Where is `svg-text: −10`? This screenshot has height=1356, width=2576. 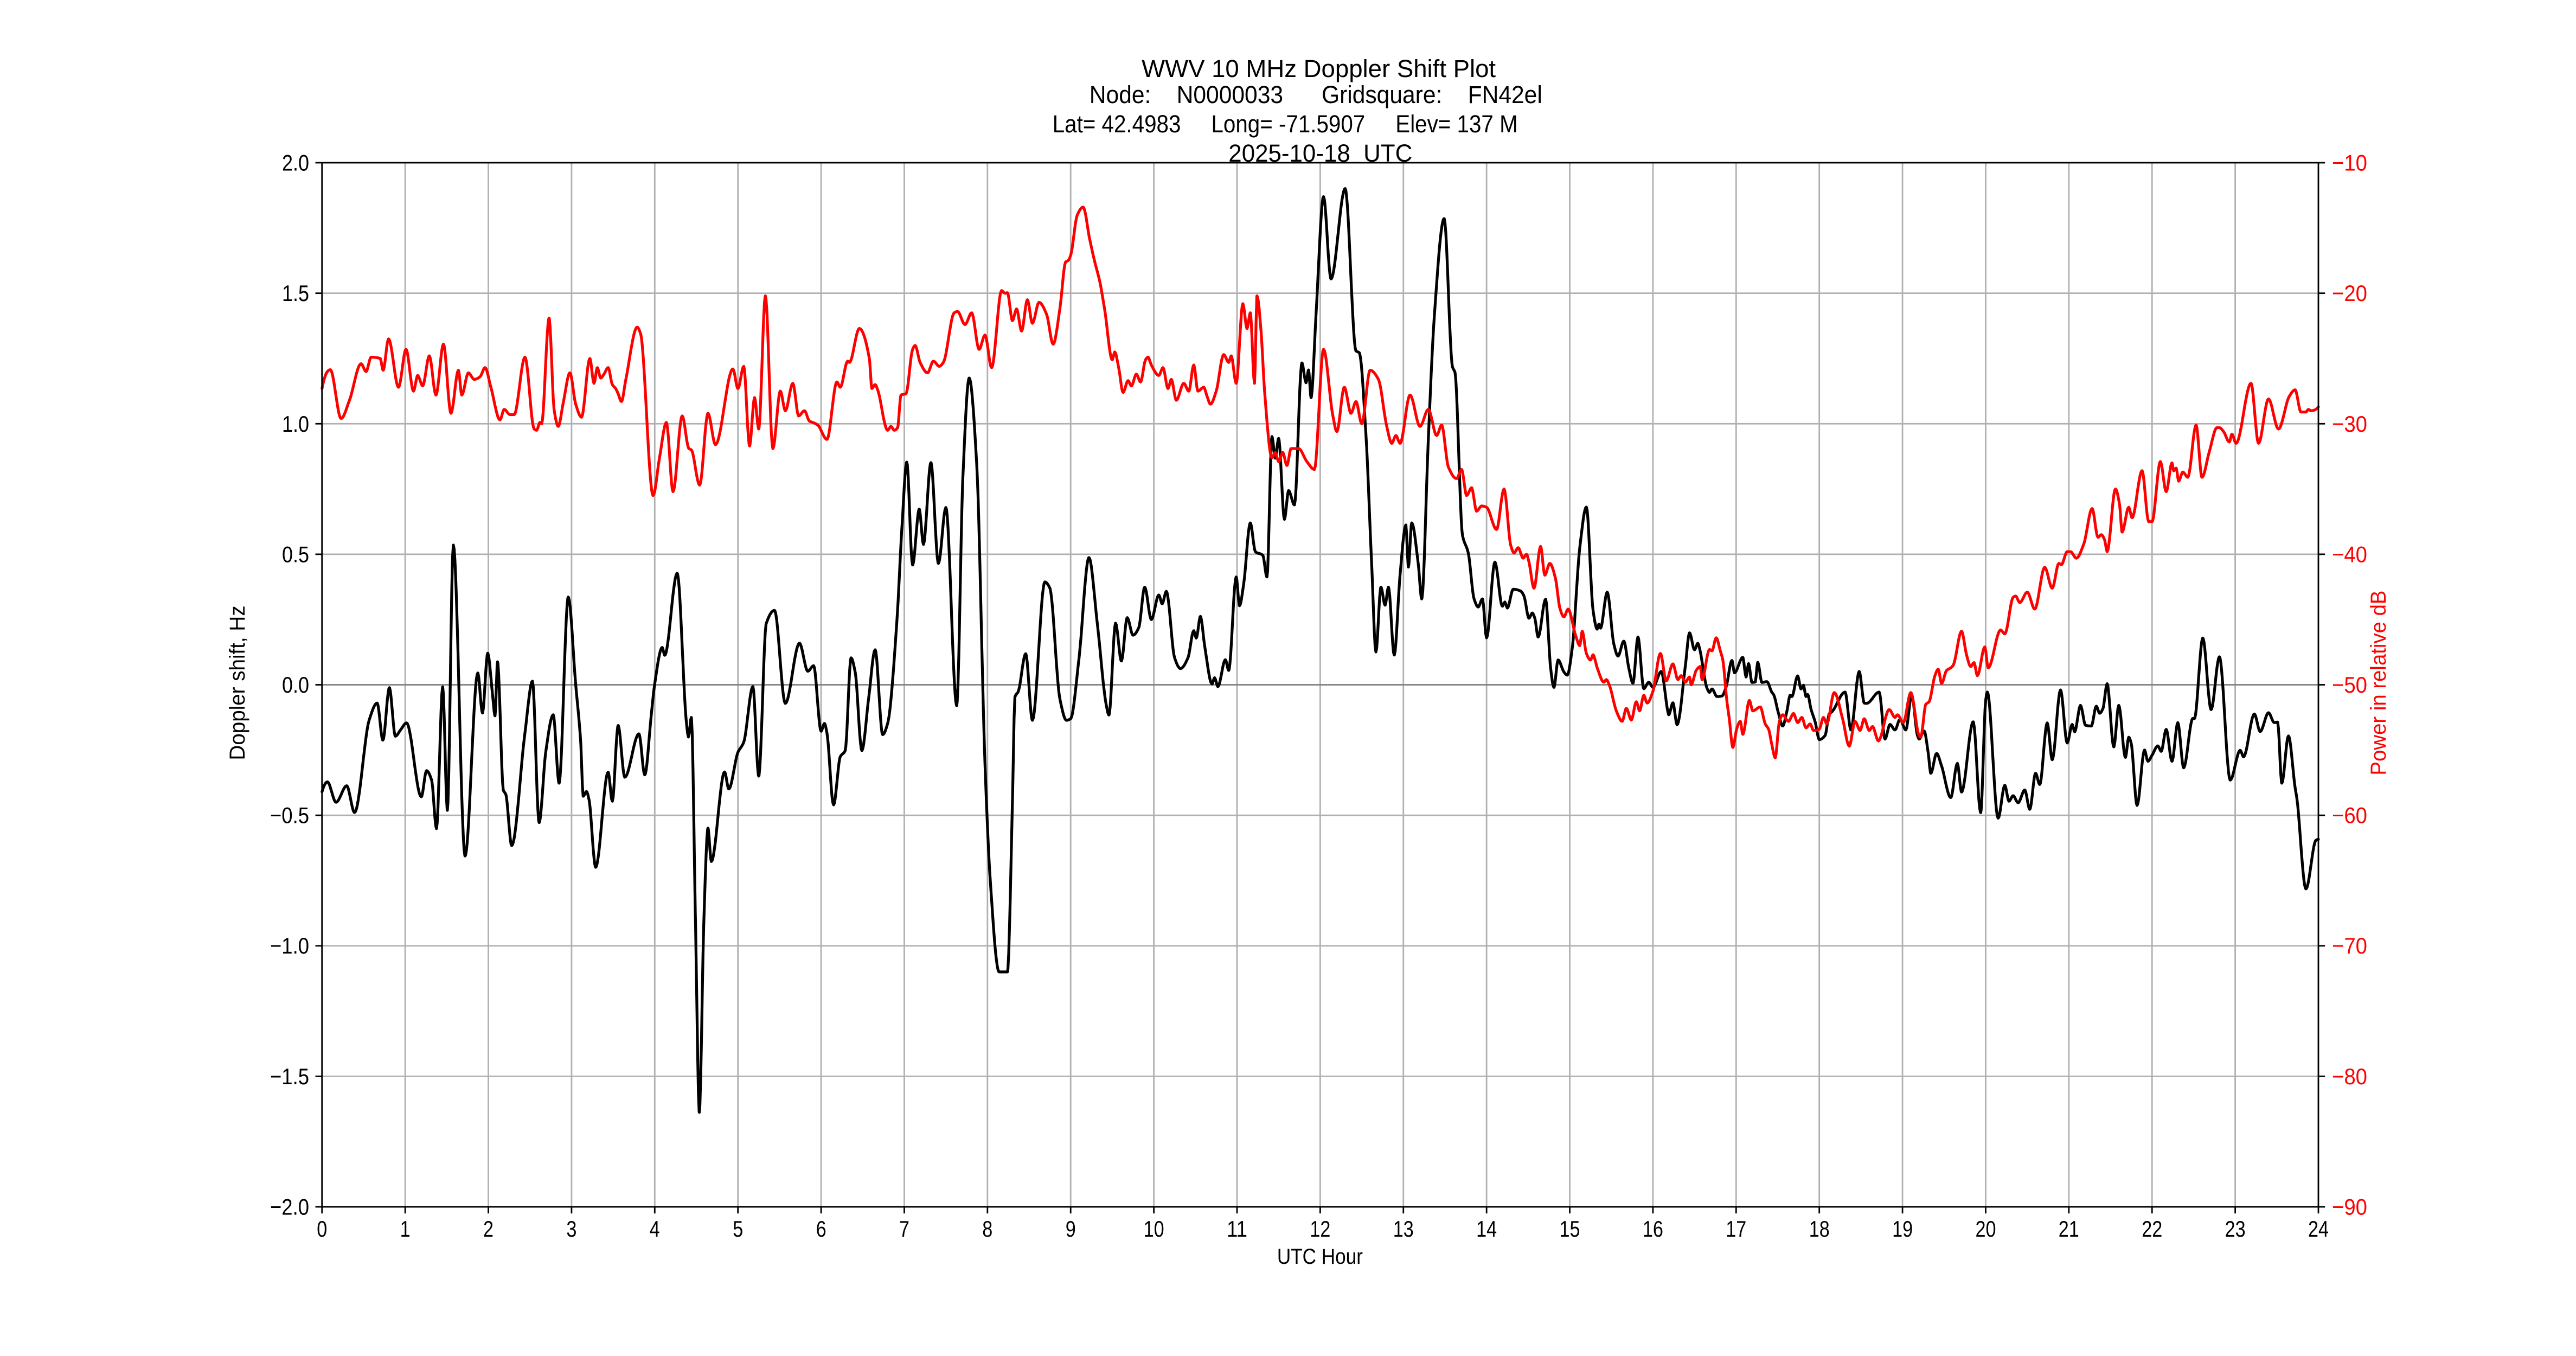
svg-text: −10 is located at coordinates (2350, 163).